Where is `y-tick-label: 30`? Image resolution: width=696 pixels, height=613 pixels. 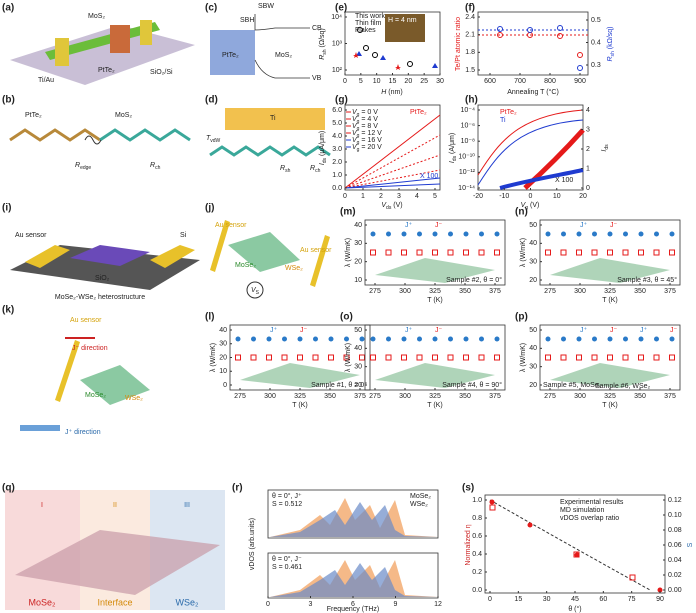
y-tick-label: 30 is located at coordinates (358, 367).